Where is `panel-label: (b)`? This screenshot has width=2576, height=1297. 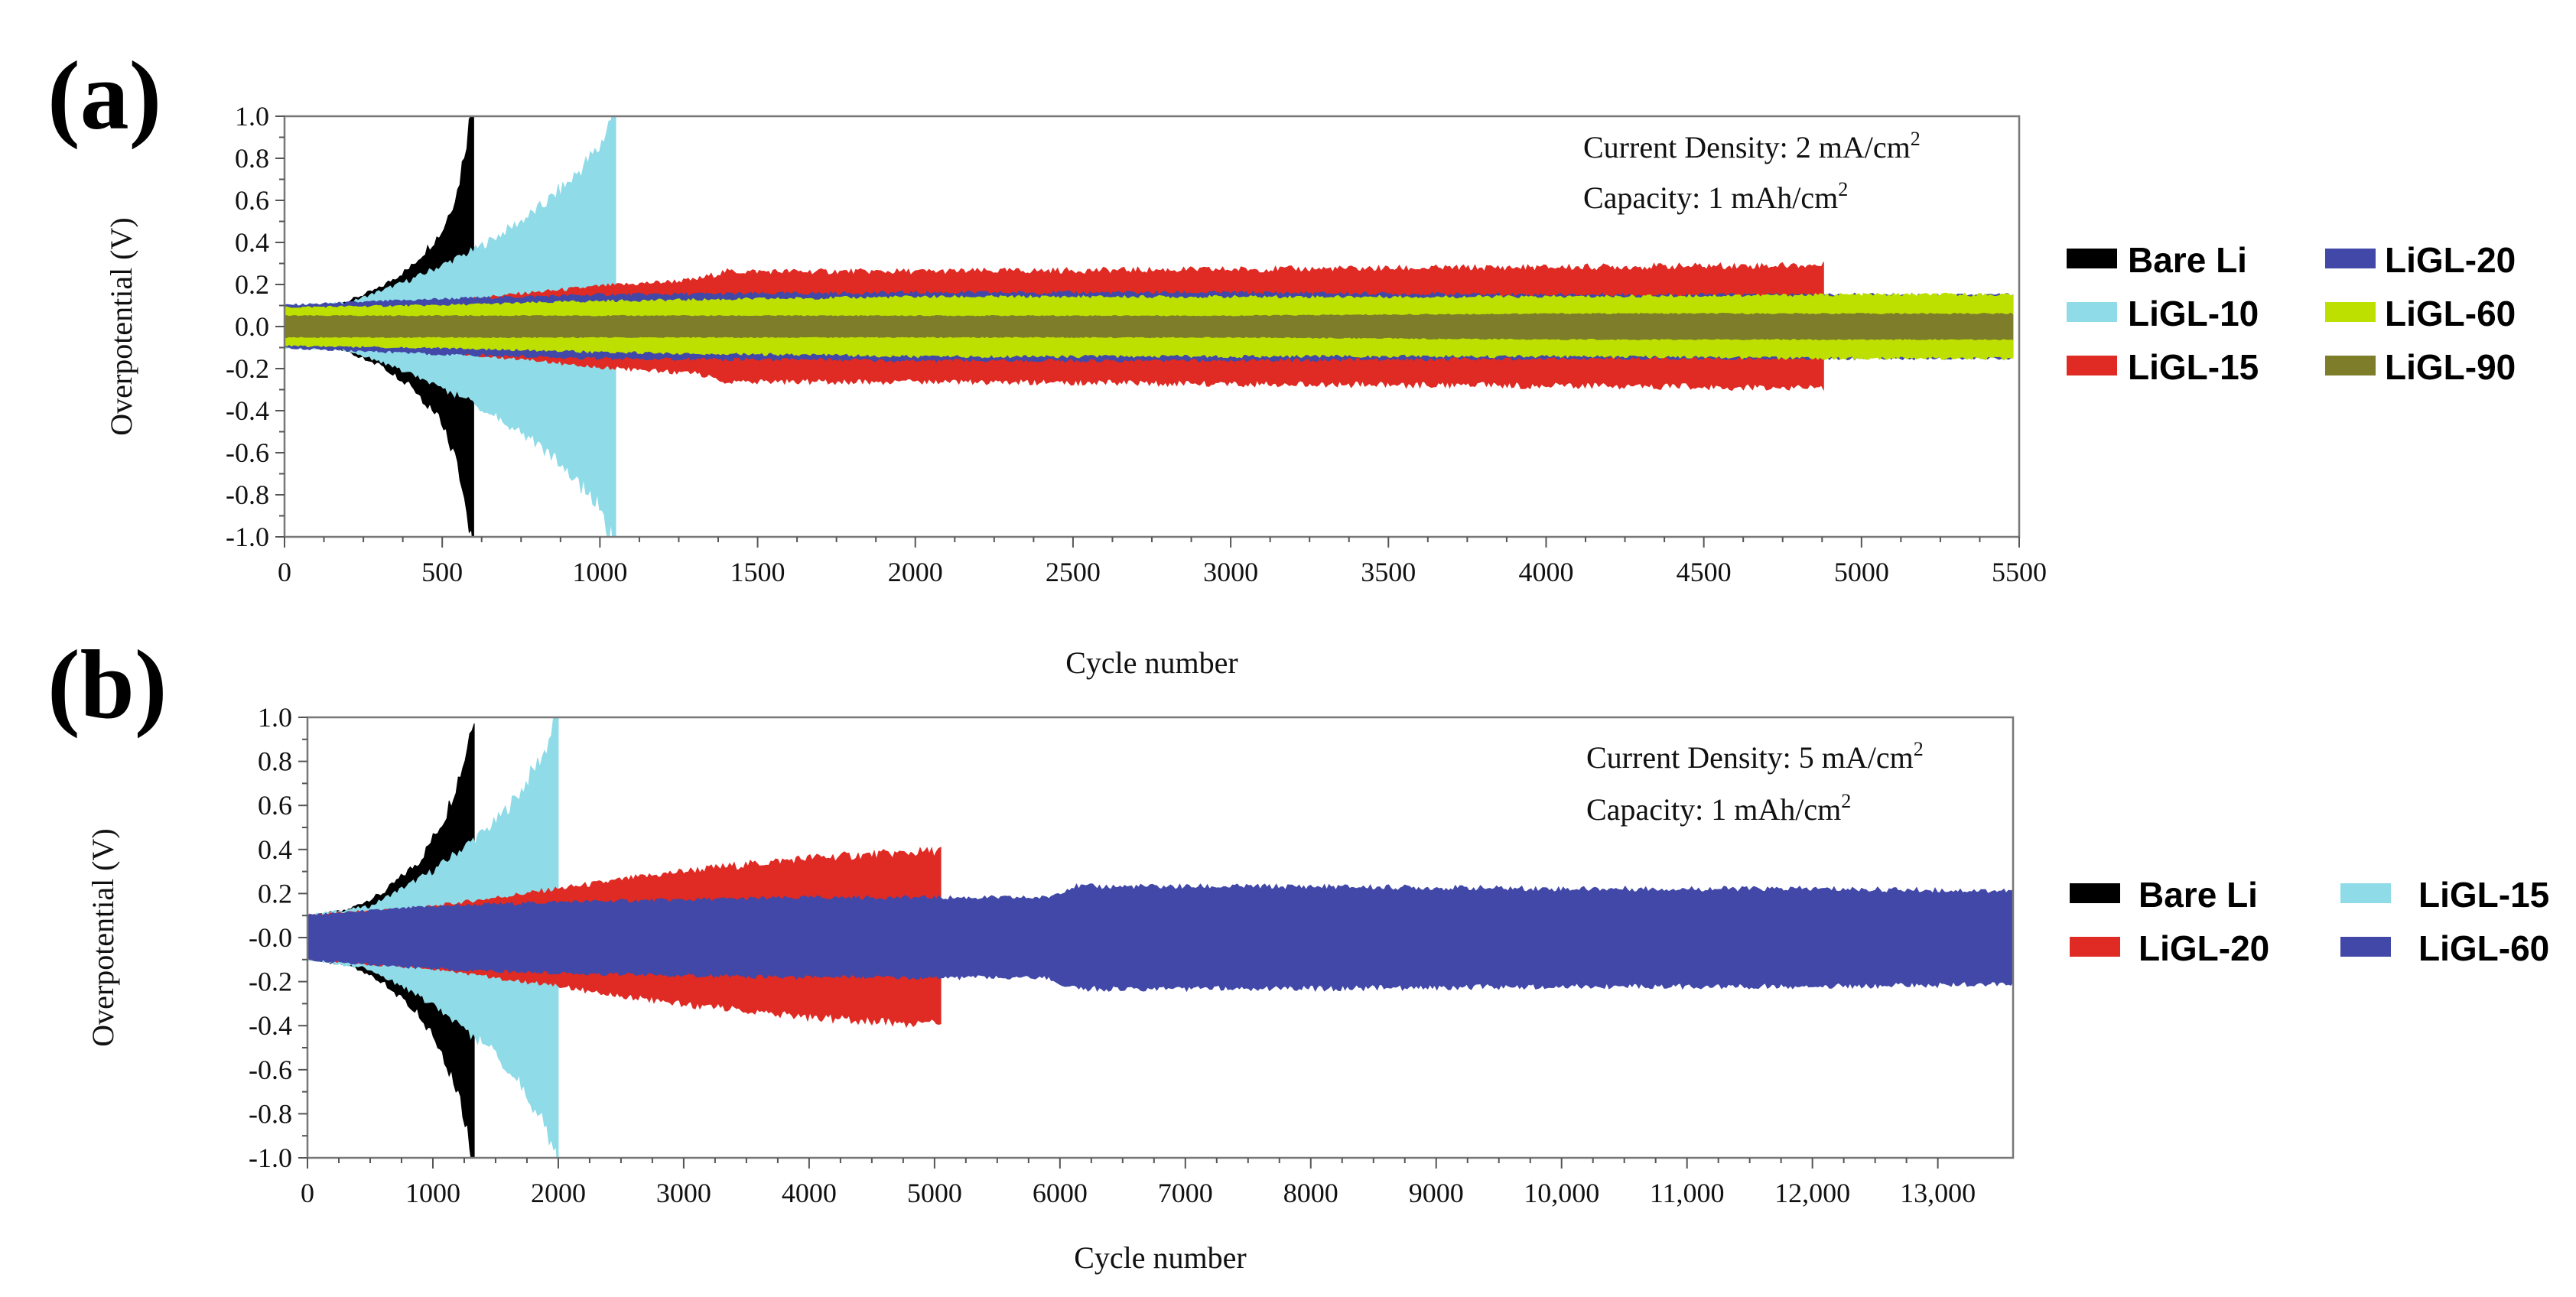 panel-label: (b) is located at coordinates (107, 684).